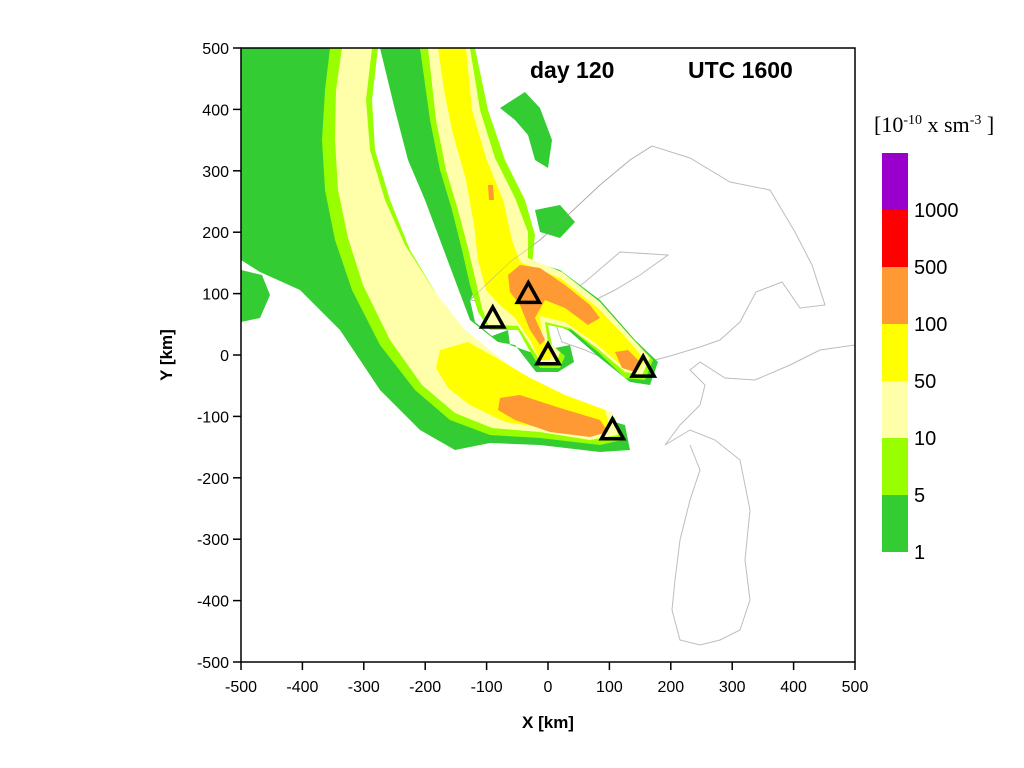 This screenshot has width=1024, height=768. I want to click on y-tick-label: -400, so click(213, 602).